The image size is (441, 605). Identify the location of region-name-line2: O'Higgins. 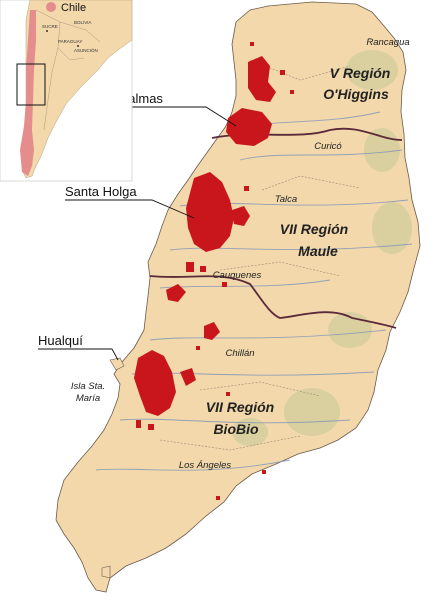
(356, 94).